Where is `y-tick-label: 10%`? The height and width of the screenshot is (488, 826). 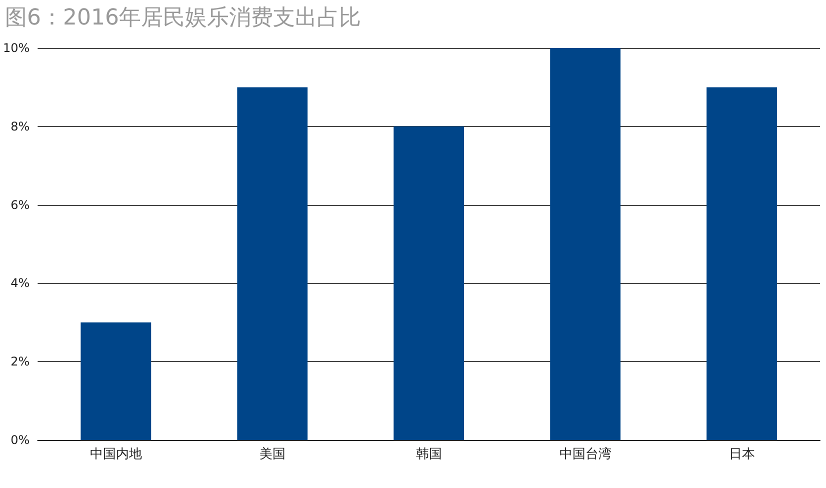
y-tick-label: 10% is located at coordinates (16, 48).